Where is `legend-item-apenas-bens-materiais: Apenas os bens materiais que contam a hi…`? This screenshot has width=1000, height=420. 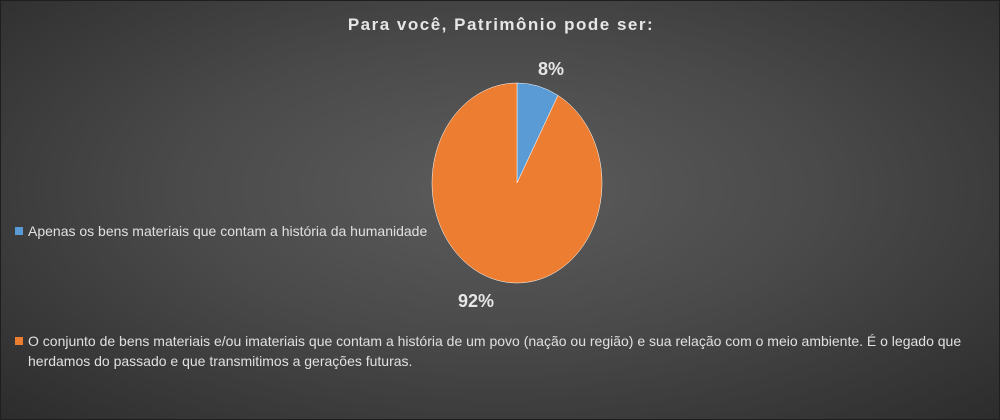
legend-item-apenas-bens-materiais: Apenas os bens materiais que contam a hi… is located at coordinates (245, 231).